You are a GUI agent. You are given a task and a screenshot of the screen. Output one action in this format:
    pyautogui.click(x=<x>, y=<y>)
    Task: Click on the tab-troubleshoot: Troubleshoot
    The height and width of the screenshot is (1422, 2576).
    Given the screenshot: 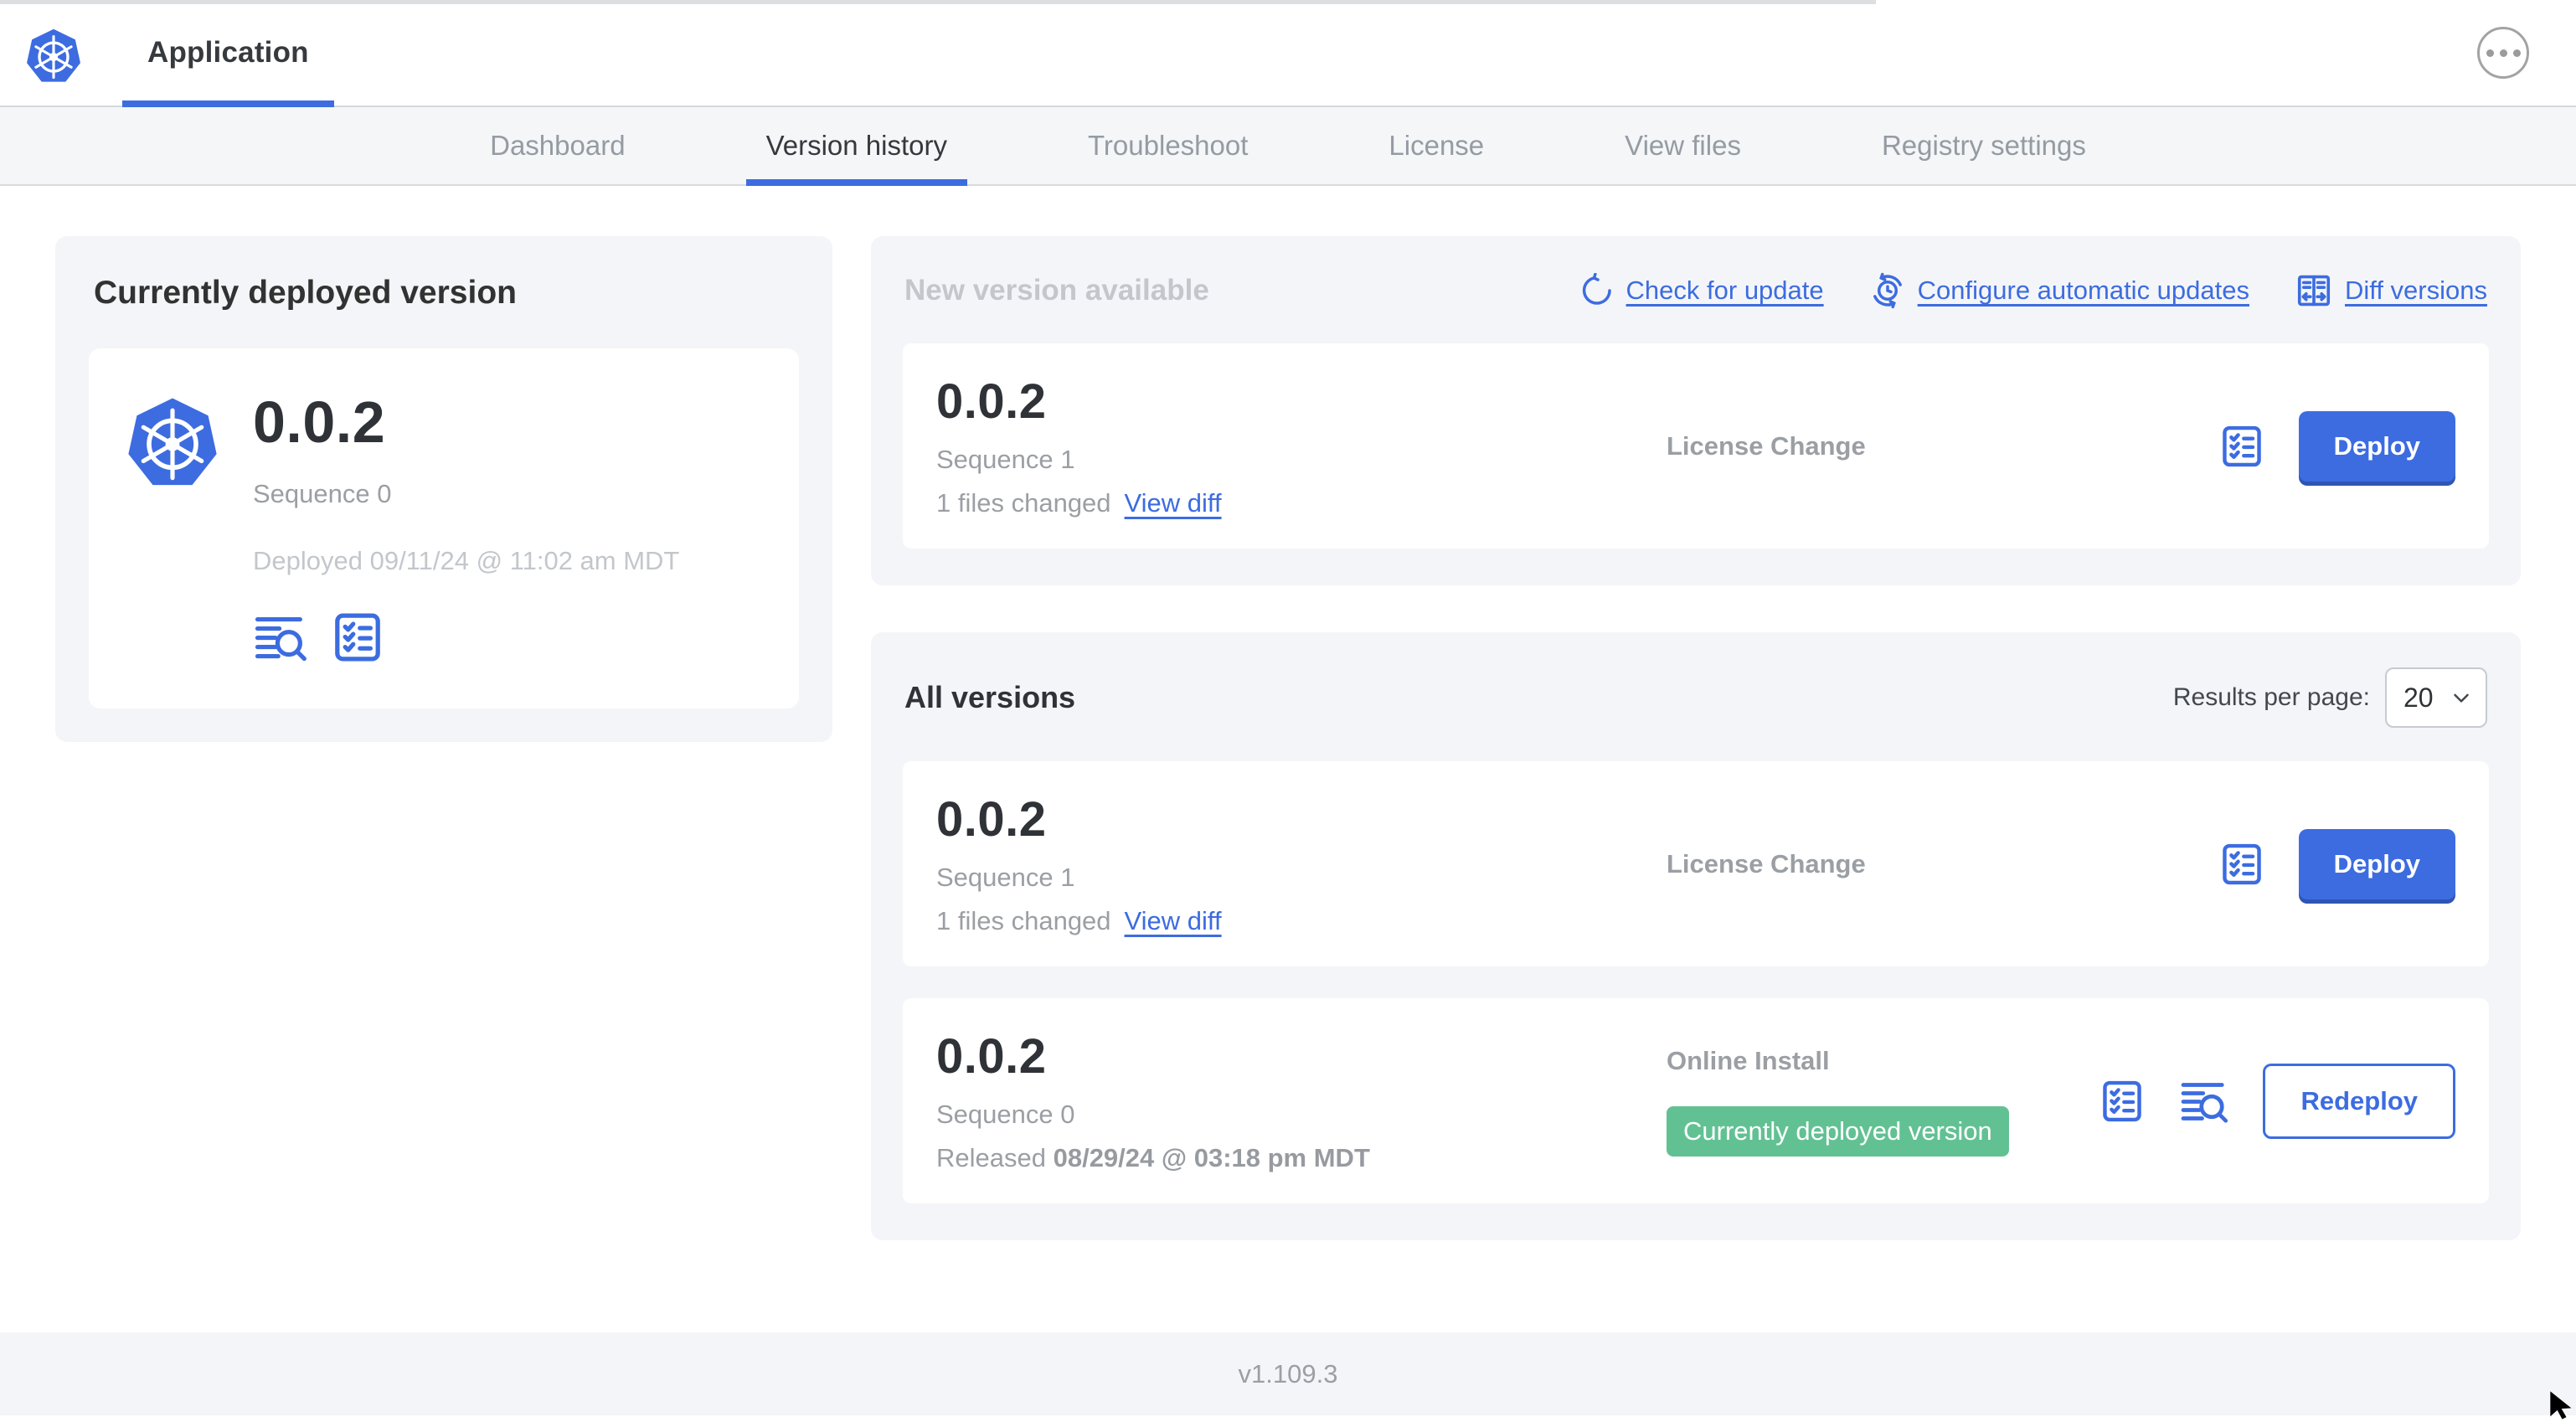 What is the action you would take?
    pyautogui.click(x=1168, y=145)
    